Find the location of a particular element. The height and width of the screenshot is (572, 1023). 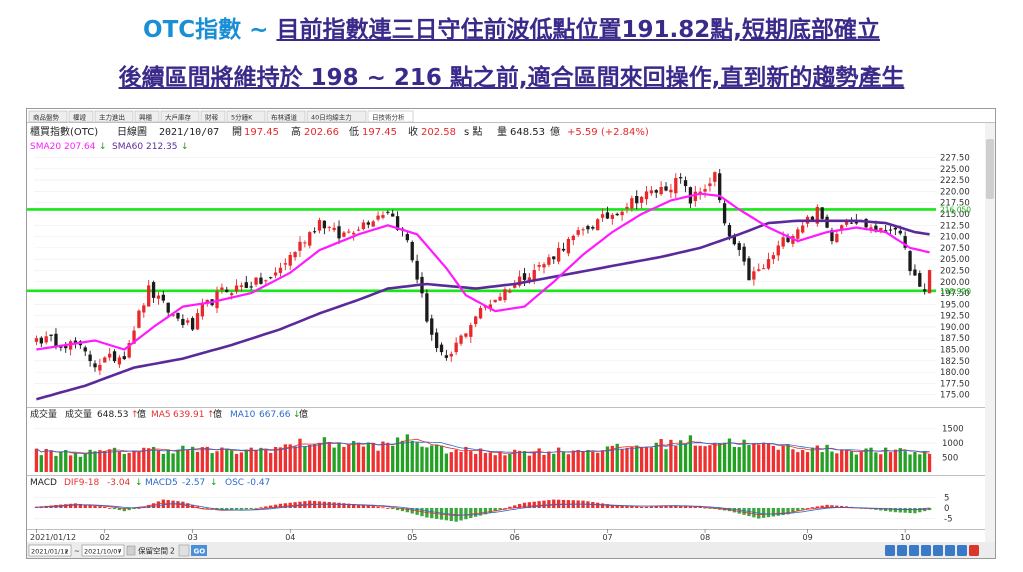

keep-space-spinner is located at coordinates (184, 550).